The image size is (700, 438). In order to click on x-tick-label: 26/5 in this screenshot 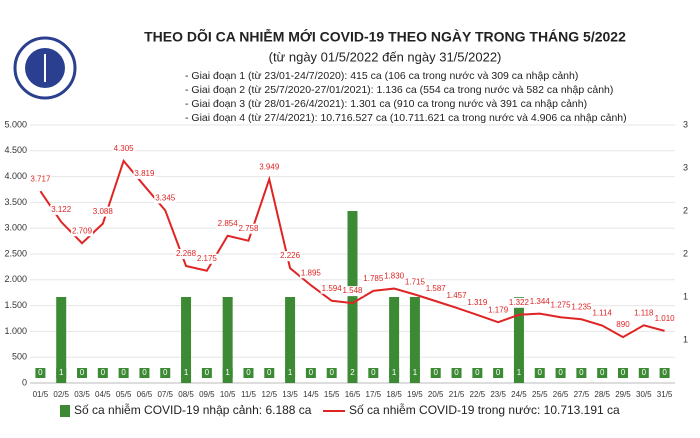, I will do `click(561, 394)`.